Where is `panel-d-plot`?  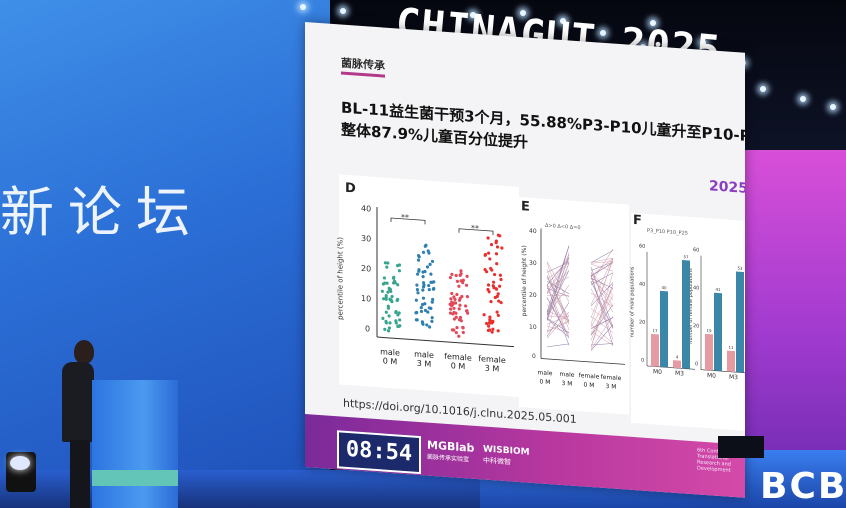
panel-d-plot is located at coordinates (445, 277).